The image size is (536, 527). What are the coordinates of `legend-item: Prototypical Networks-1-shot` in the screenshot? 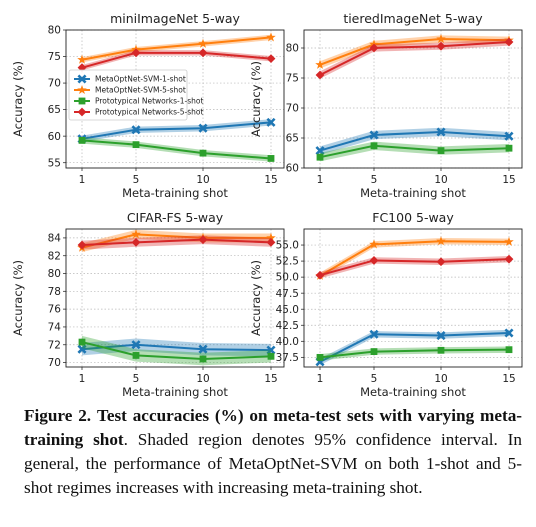 It's located at (138, 101).